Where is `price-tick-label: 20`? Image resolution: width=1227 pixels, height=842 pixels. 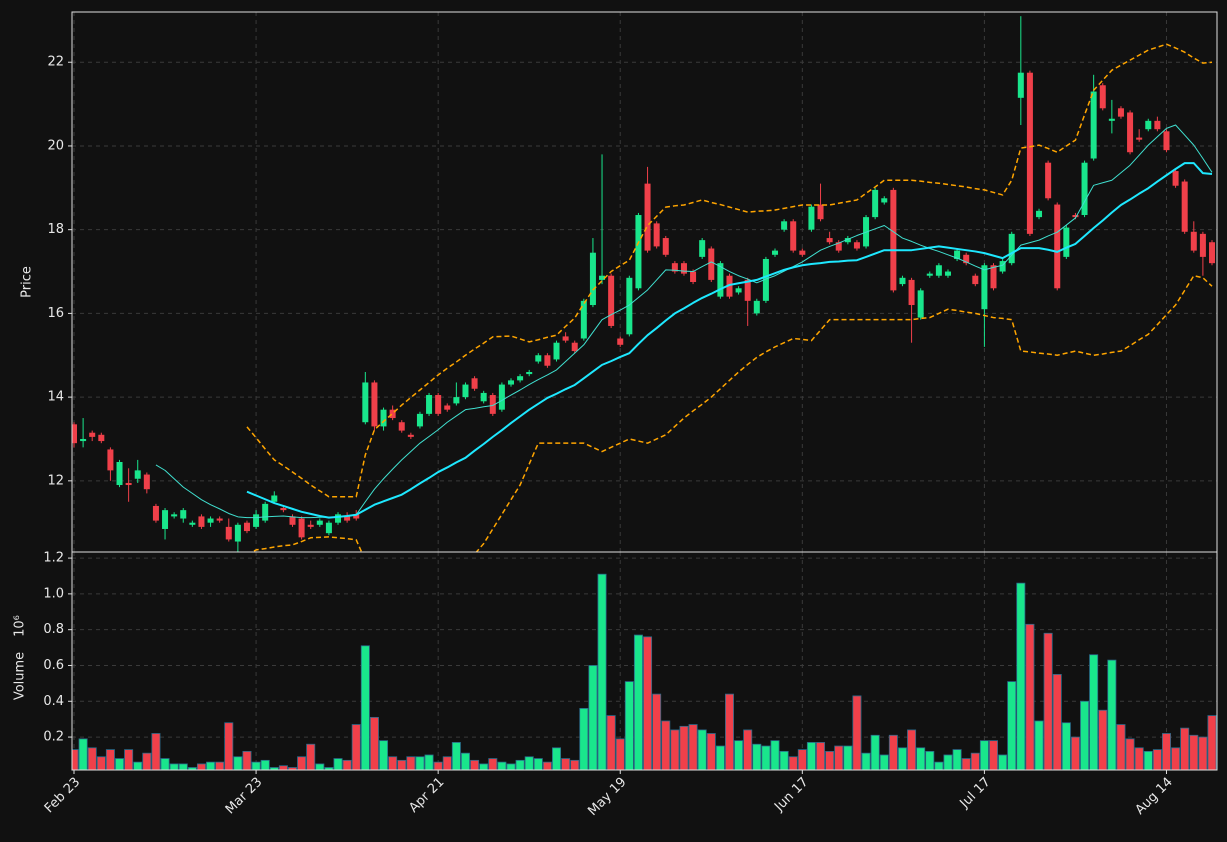 price-tick-label: 20 is located at coordinates (55, 145).